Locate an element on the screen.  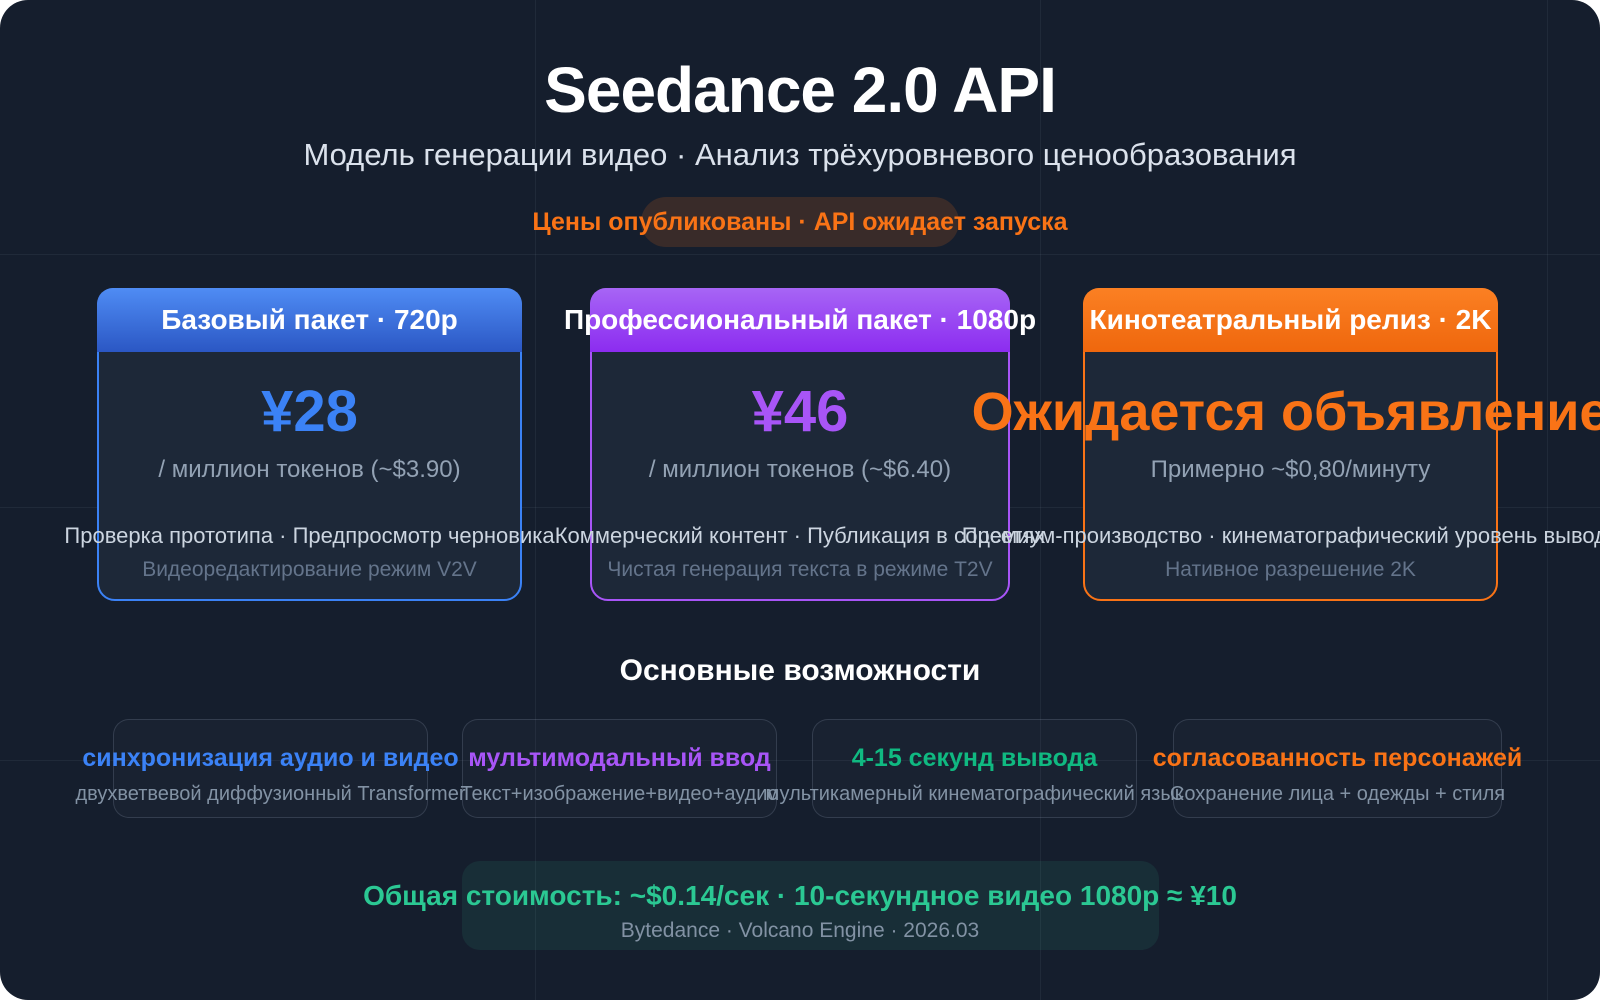
tier-price: ¥28 is located at coordinates (309, 411).